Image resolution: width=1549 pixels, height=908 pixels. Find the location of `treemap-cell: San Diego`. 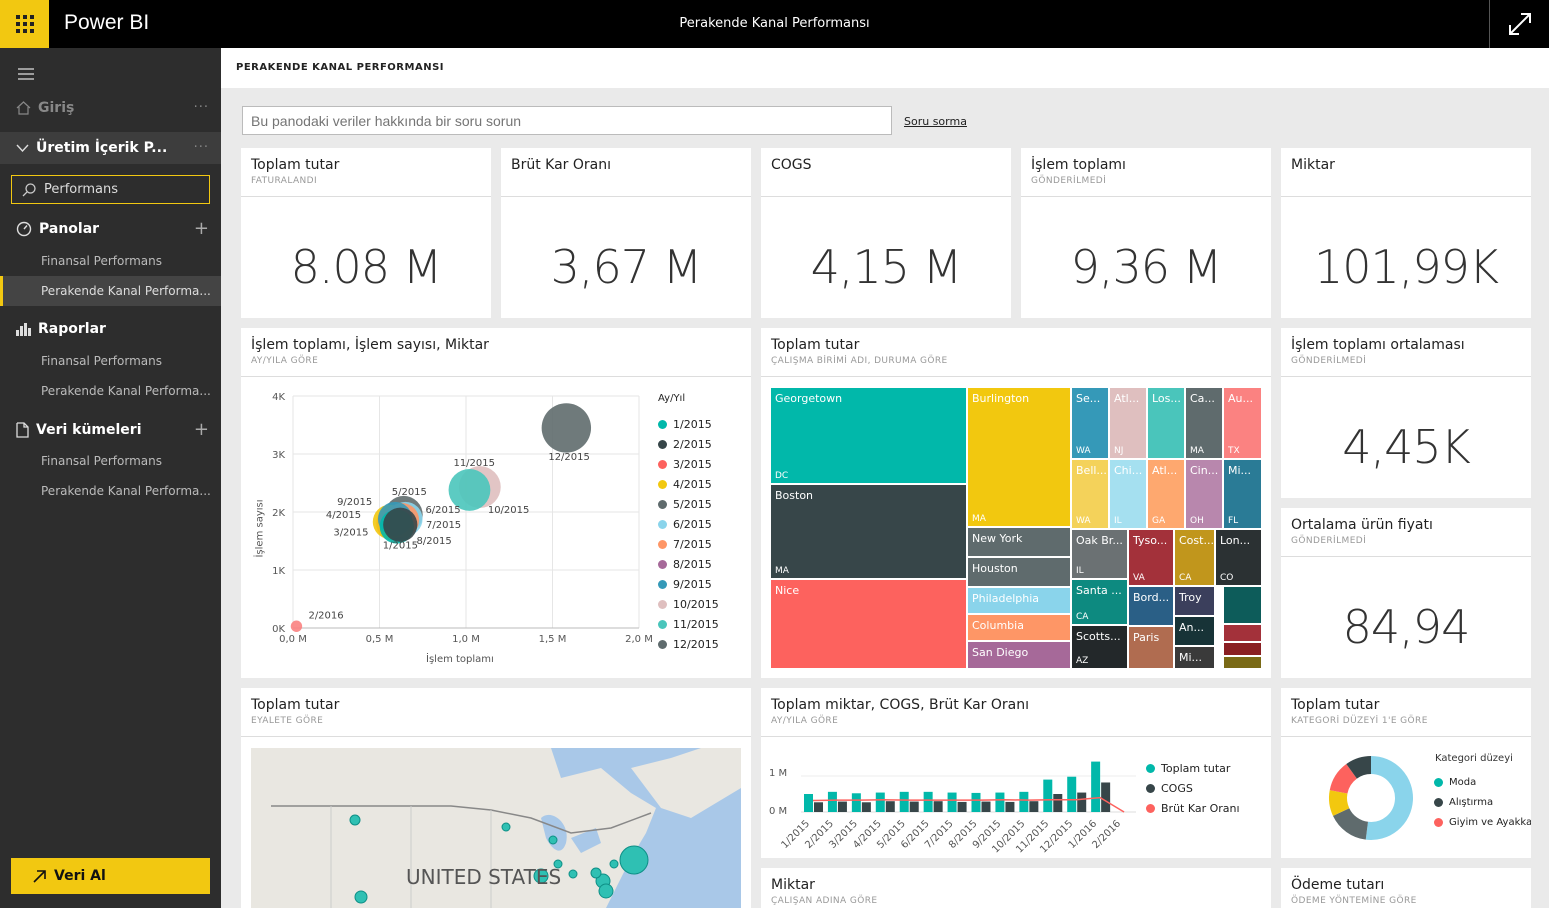

treemap-cell: San Diego is located at coordinates (1020, 656).